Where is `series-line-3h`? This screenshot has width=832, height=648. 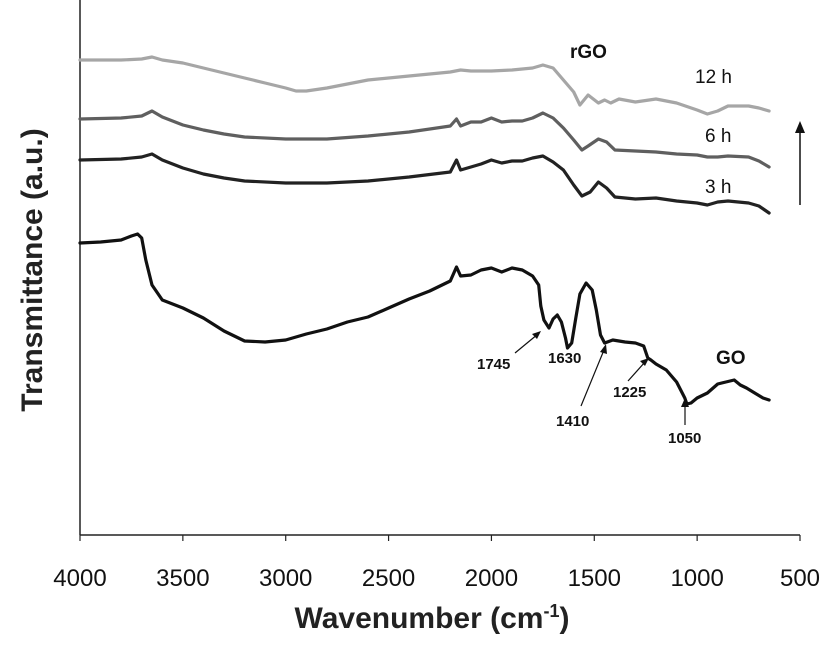 series-line-3h is located at coordinates (424, 183).